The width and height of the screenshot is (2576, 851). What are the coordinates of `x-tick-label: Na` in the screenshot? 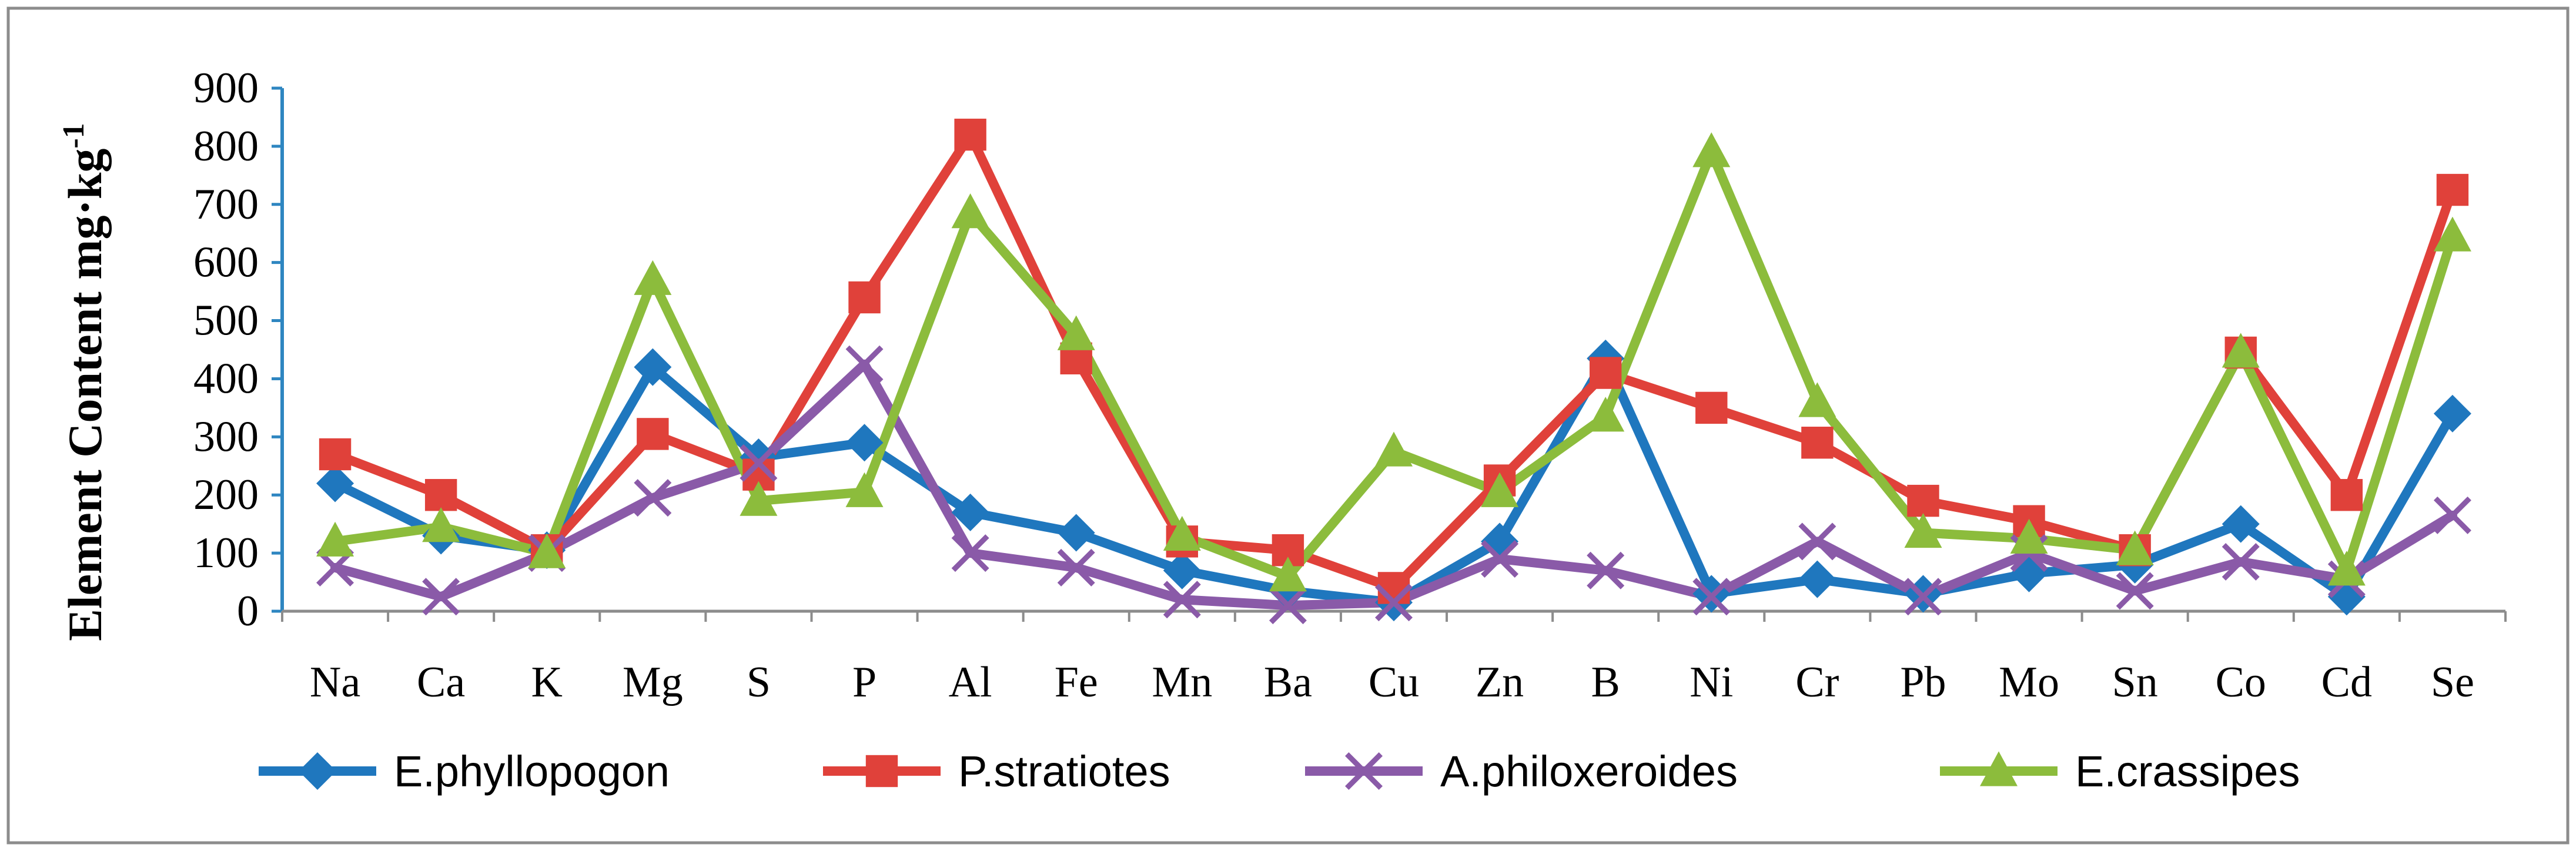 It's located at (335, 682).